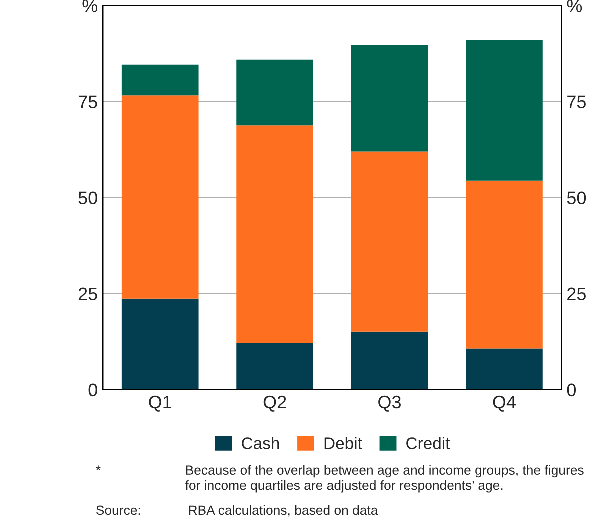 This screenshot has height=524, width=592. What do you see at coordinates (90, 6) in the screenshot?
I see `y-tick-label: %` at bounding box center [90, 6].